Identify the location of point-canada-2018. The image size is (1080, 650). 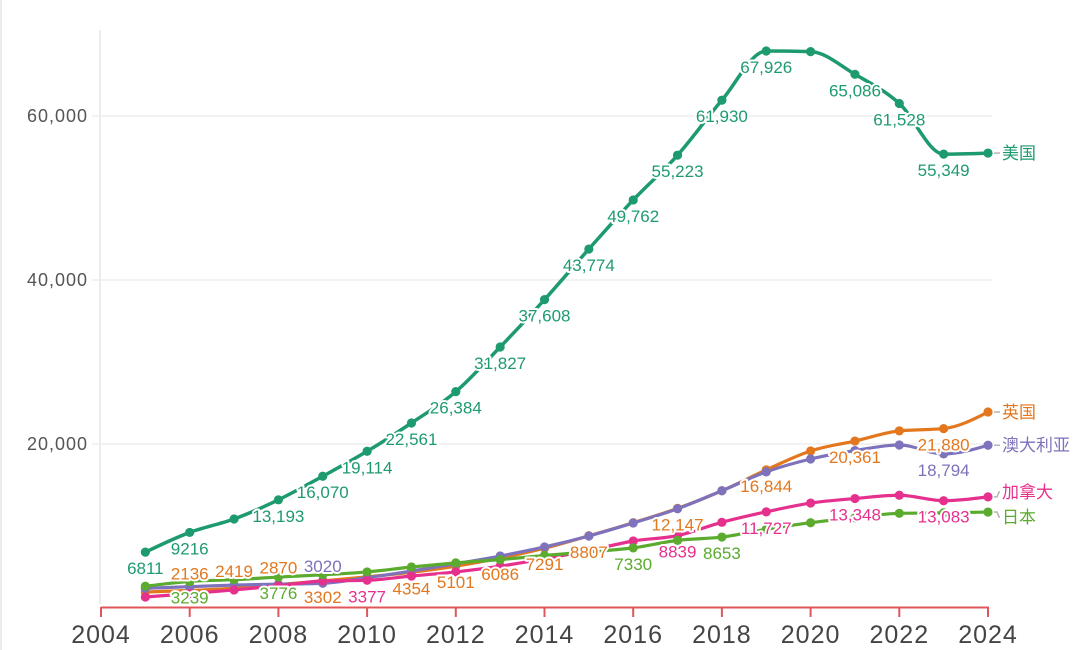
(722, 522).